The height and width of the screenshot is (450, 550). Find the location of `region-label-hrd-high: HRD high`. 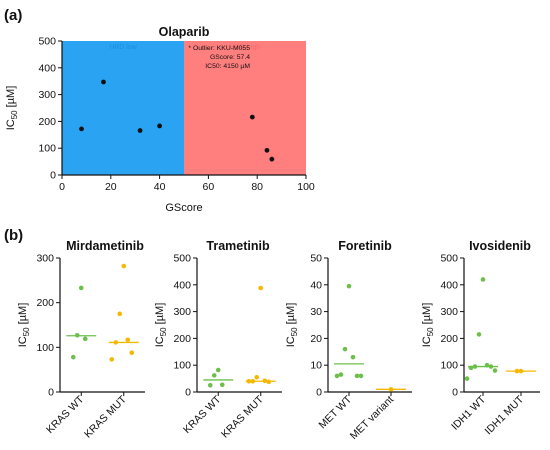

region-label-hrd-high: HRD high is located at coordinates (245, 47).